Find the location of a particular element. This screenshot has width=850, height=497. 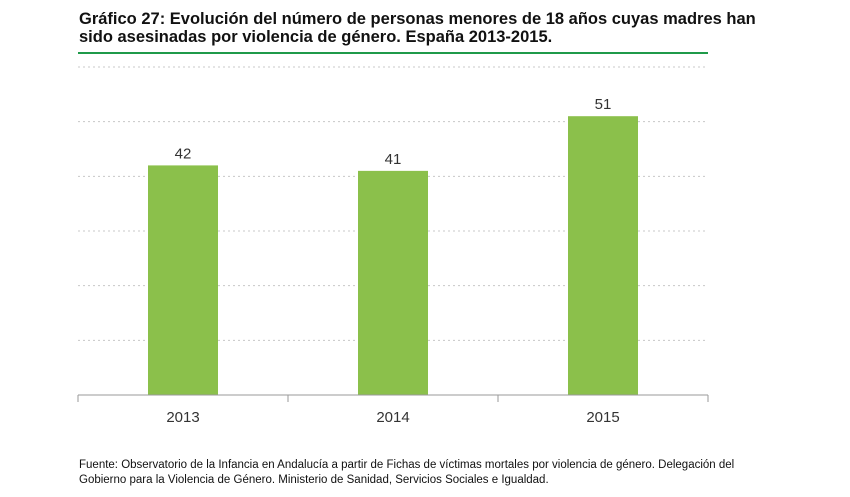

data-label-2014: 41 is located at coordinates (393, 159).